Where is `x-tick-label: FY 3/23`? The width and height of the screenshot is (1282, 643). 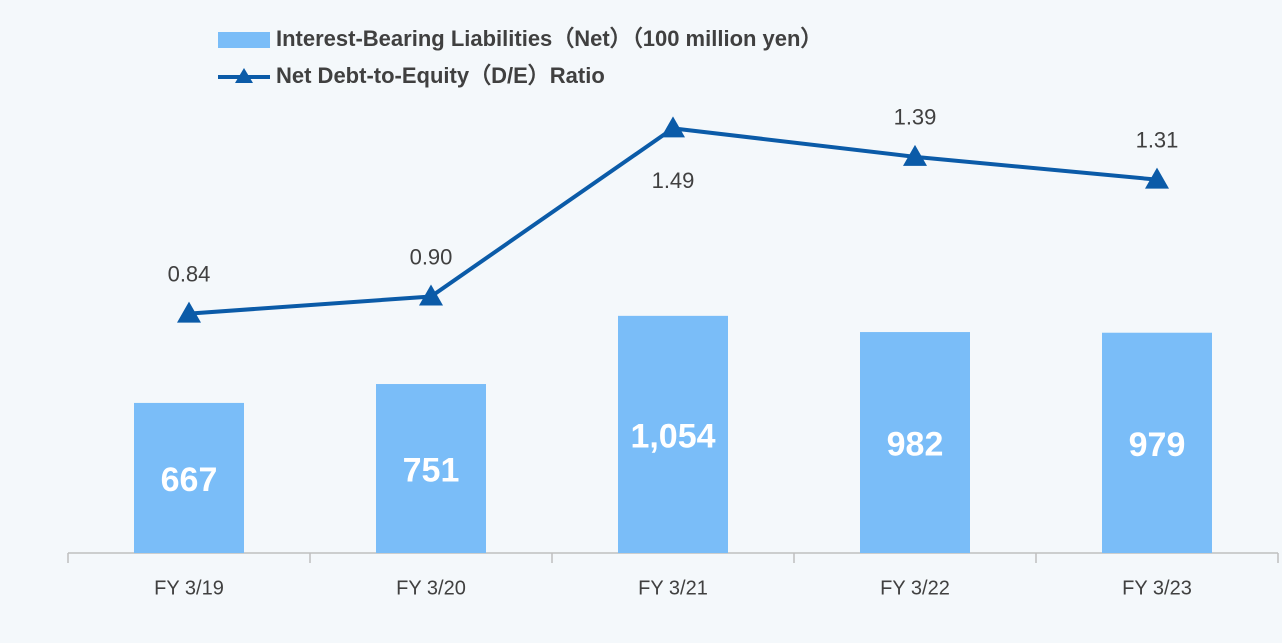 x-tick-label: FY 3/23 is located at coordinates (1157, 588).